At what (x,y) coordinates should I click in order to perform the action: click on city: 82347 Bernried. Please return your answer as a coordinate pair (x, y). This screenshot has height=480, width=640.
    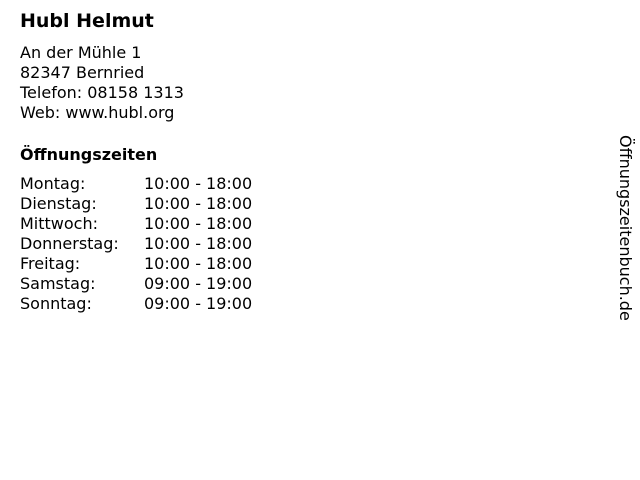
    Looking at the image, I should click on (82, 72).